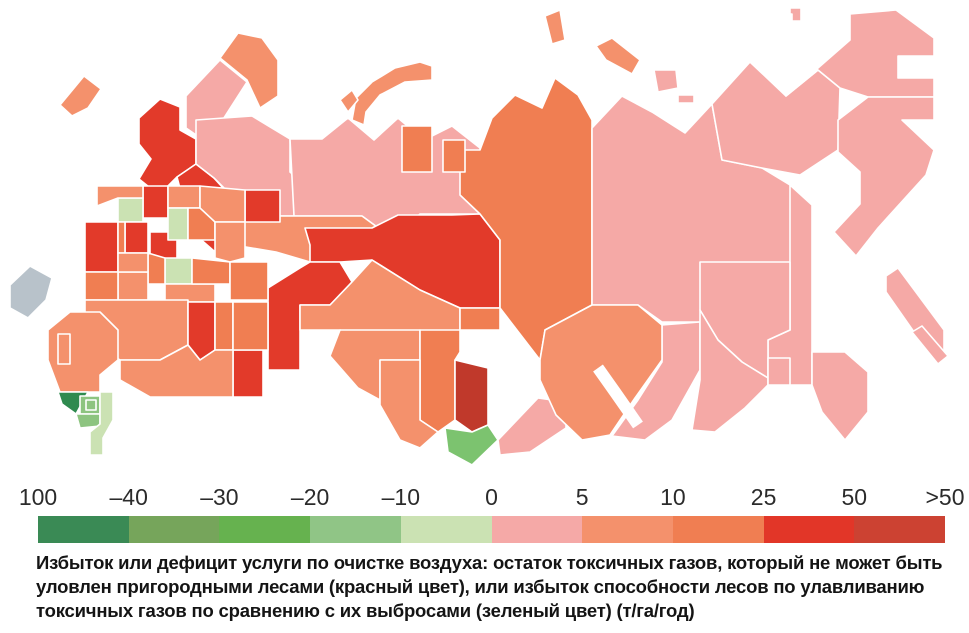  Describe the element at coordinates (38, 497) in the screenshot. I see `legend-tick: 100` at that location.